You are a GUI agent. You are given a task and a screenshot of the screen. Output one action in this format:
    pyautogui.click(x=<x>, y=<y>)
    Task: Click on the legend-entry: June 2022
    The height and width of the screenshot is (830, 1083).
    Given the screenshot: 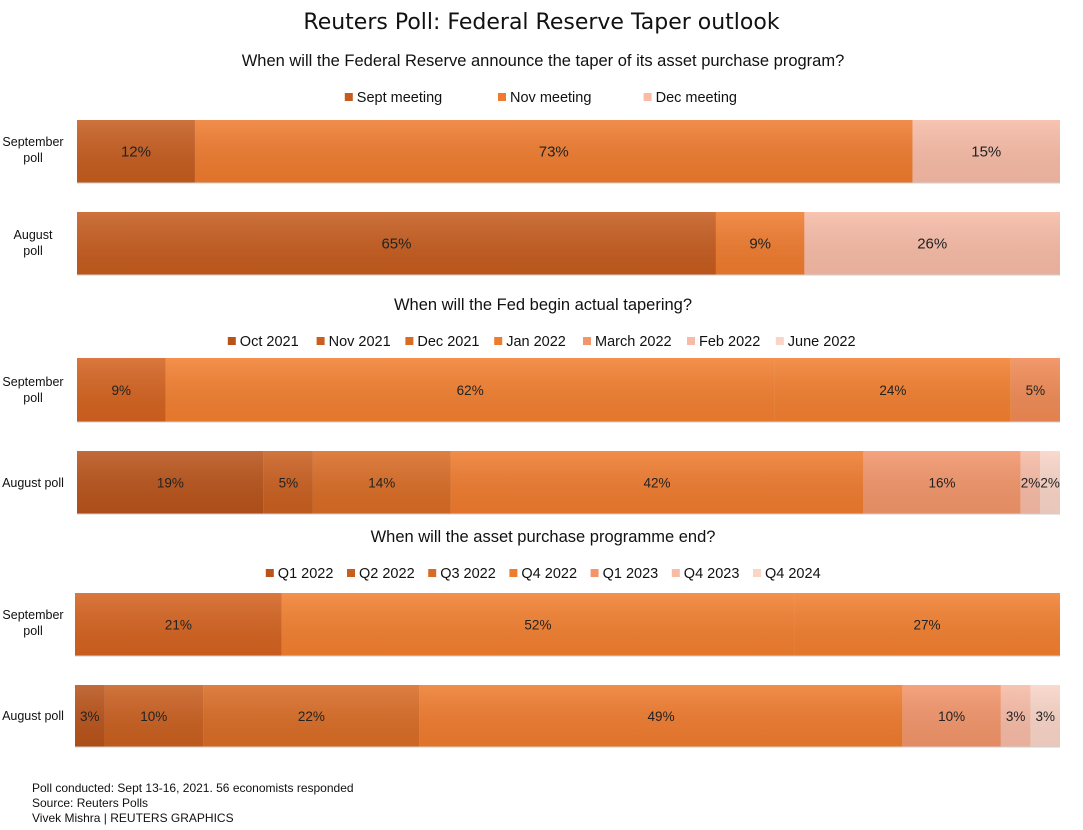 What is the action you would take?
    pyautogui.click(x=822, y=342)
    